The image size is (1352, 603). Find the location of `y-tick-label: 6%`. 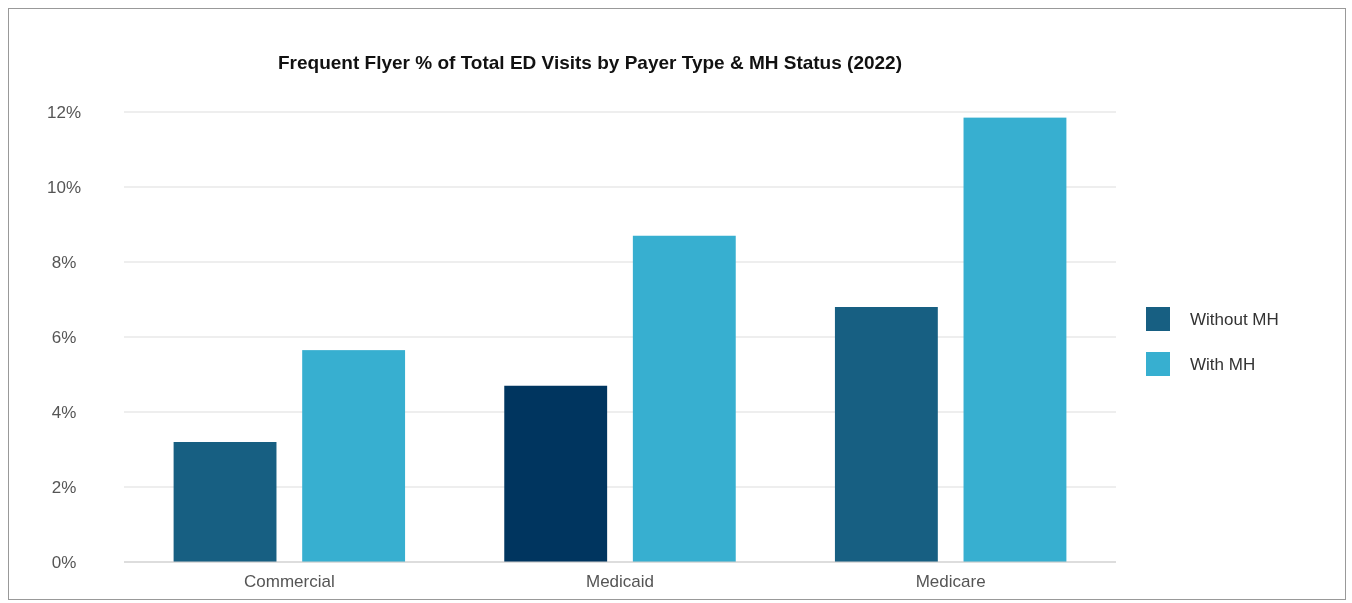

y-tick-label: 6% is located at coordinates (64, 337).